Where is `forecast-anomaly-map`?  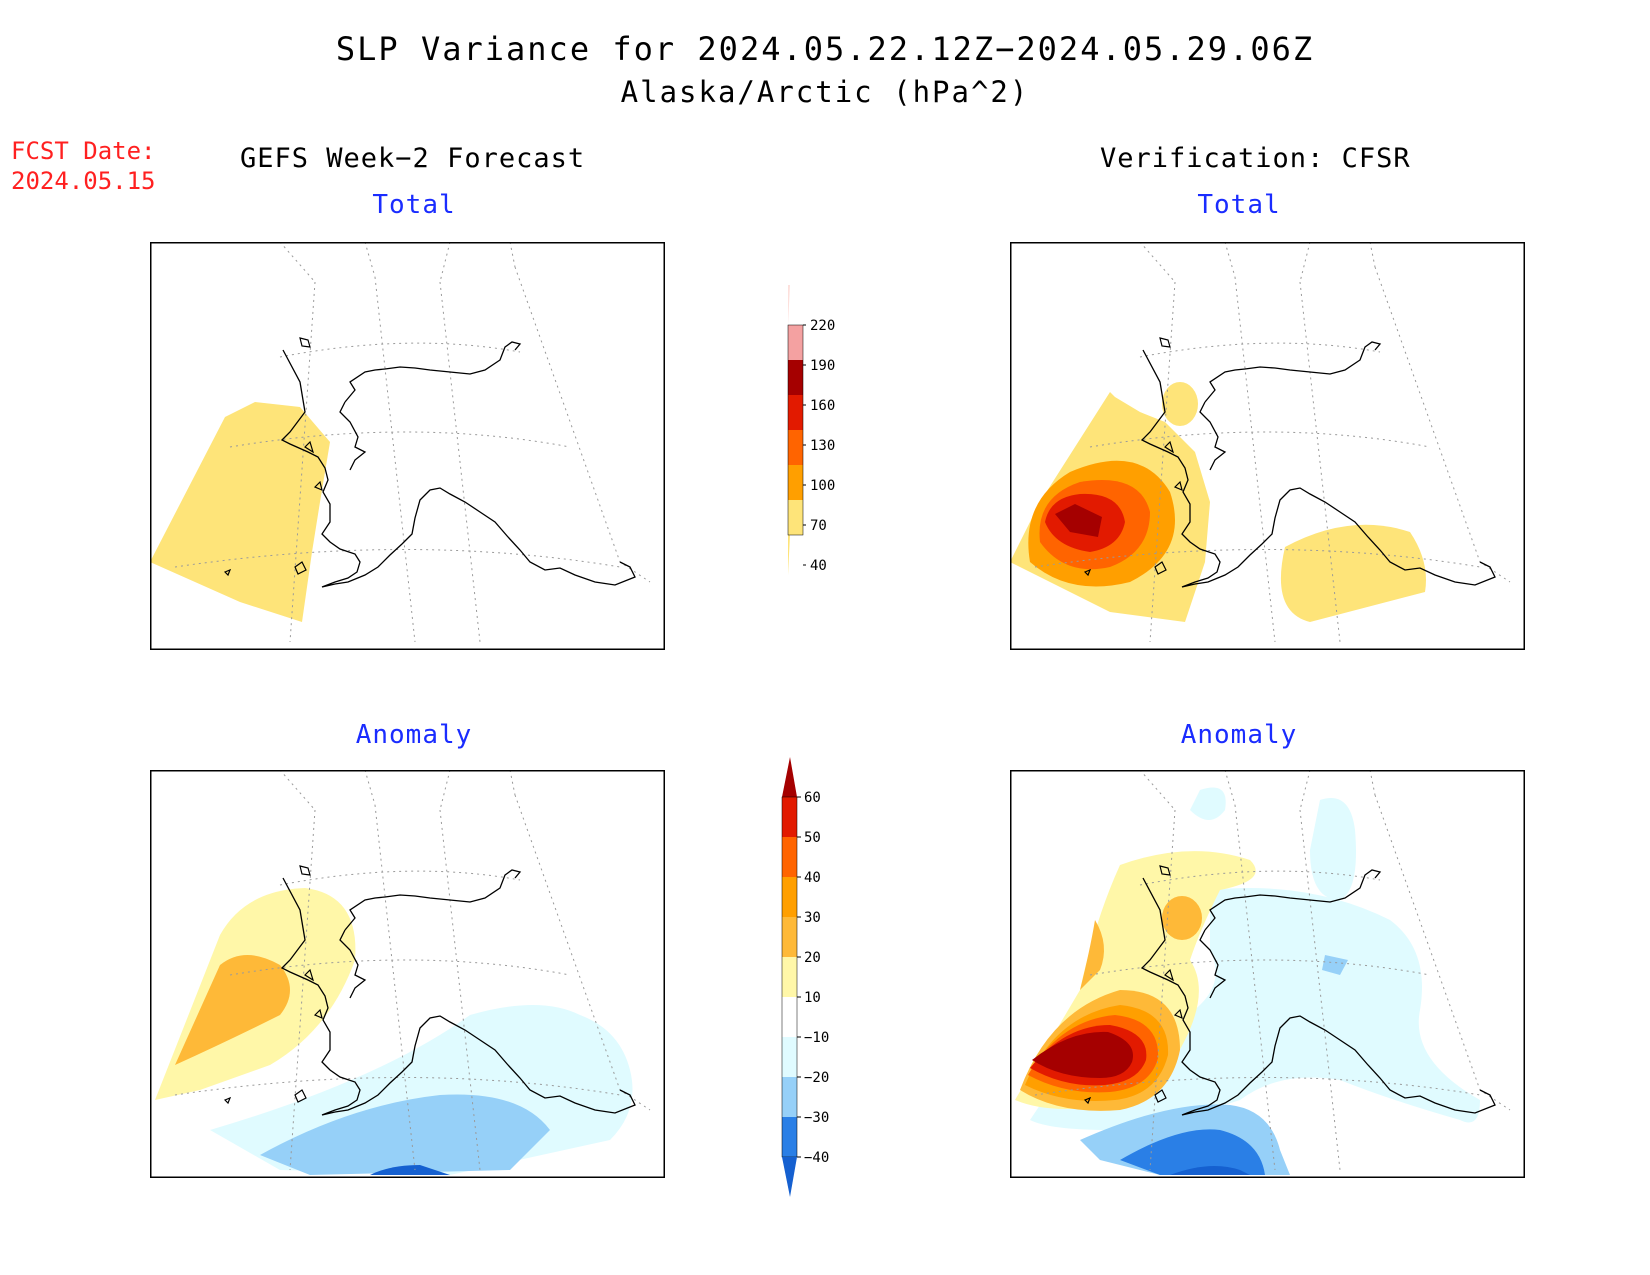 forecast-anomaly-map is located at coordinates (407, 974).